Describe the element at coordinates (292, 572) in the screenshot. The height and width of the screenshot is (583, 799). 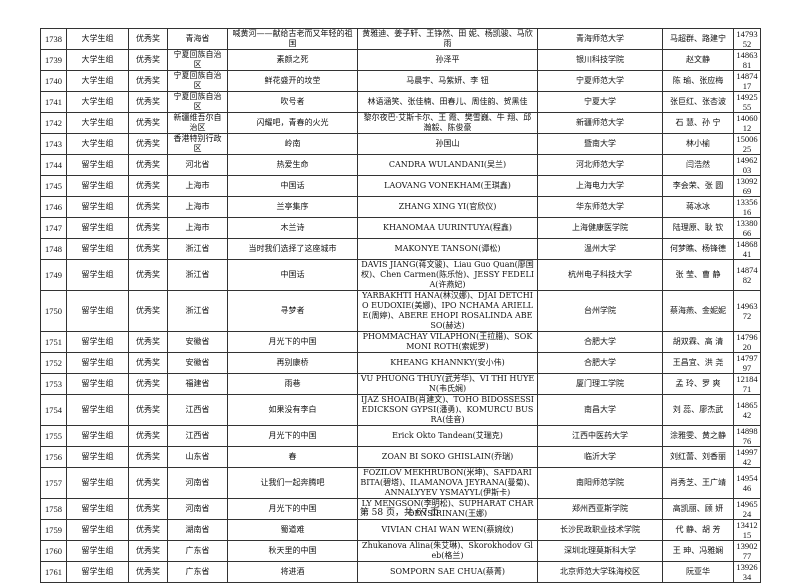
I see `work-title: 将进酒` at that location.